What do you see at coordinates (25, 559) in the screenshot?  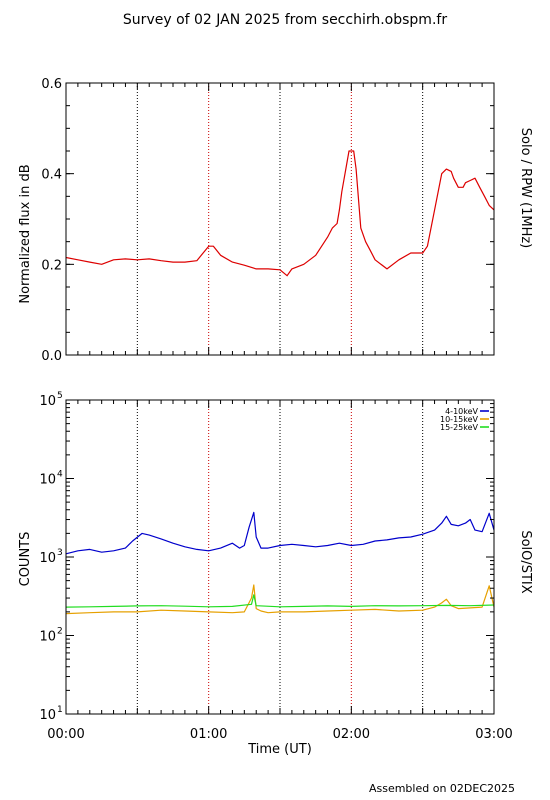 I see `stix-y-axis-title: COUNTS` at bounding box center [25, 559].